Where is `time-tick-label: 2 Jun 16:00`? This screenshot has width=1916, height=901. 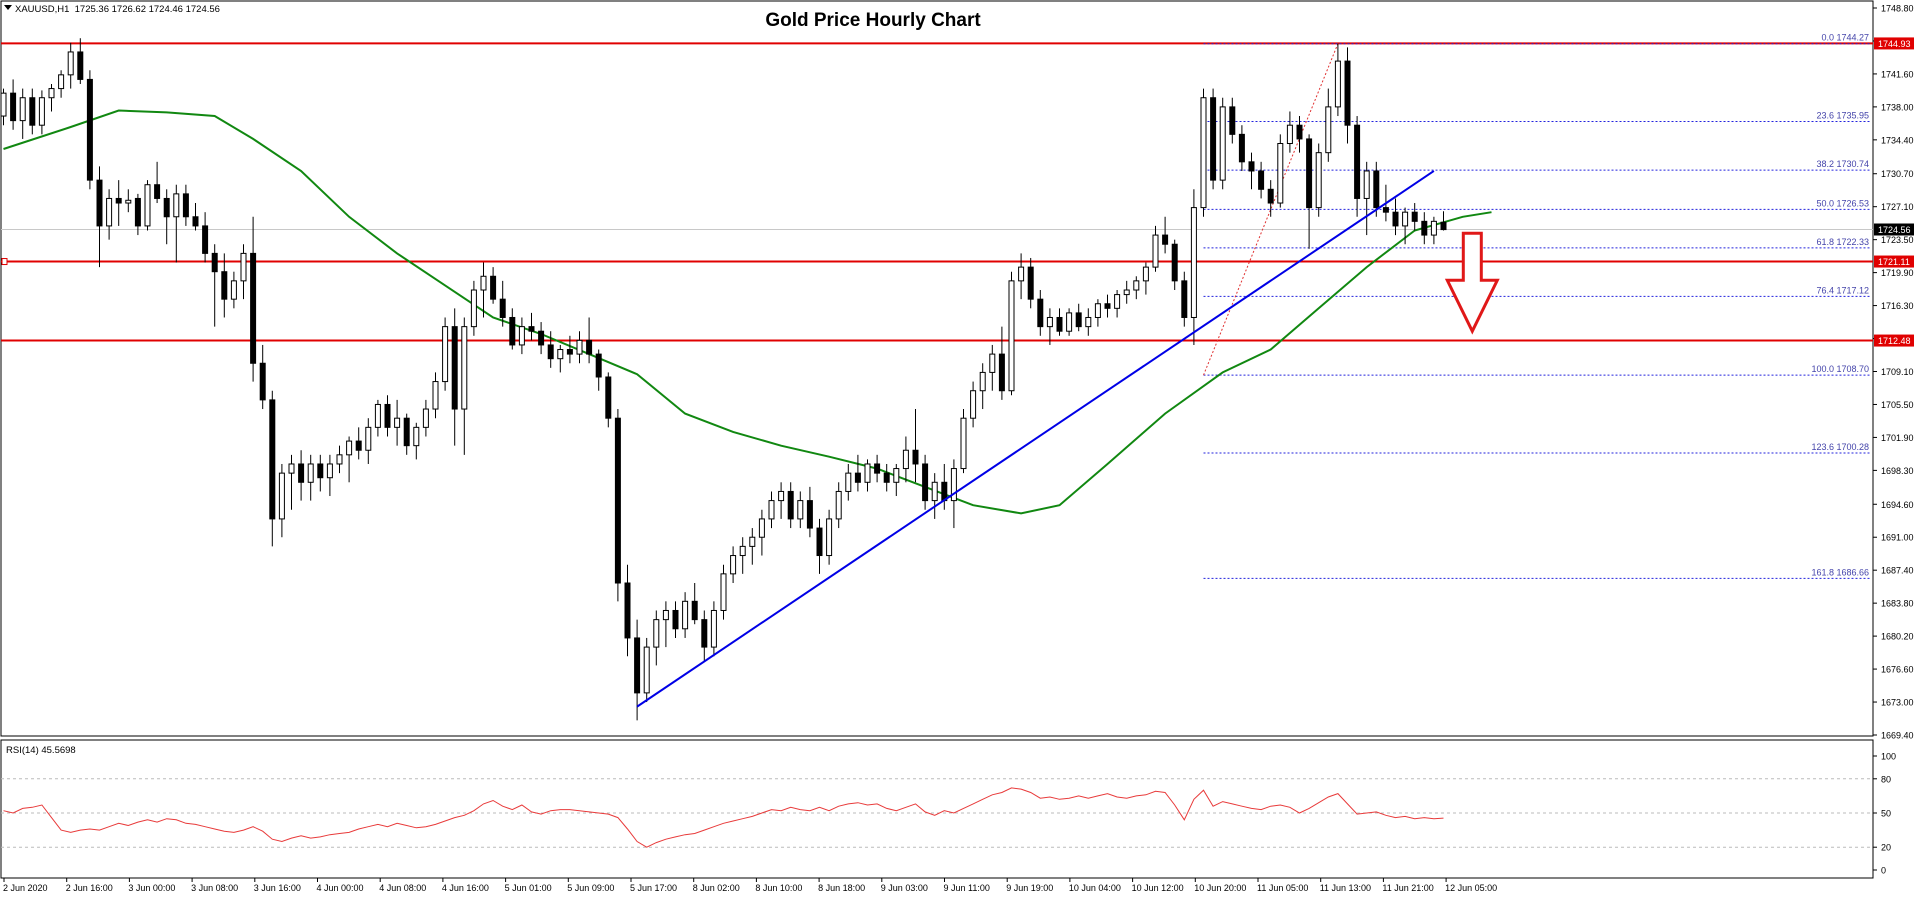 time-tick-label: 2 Jun 16:00 is located at coordinates (89, 888).